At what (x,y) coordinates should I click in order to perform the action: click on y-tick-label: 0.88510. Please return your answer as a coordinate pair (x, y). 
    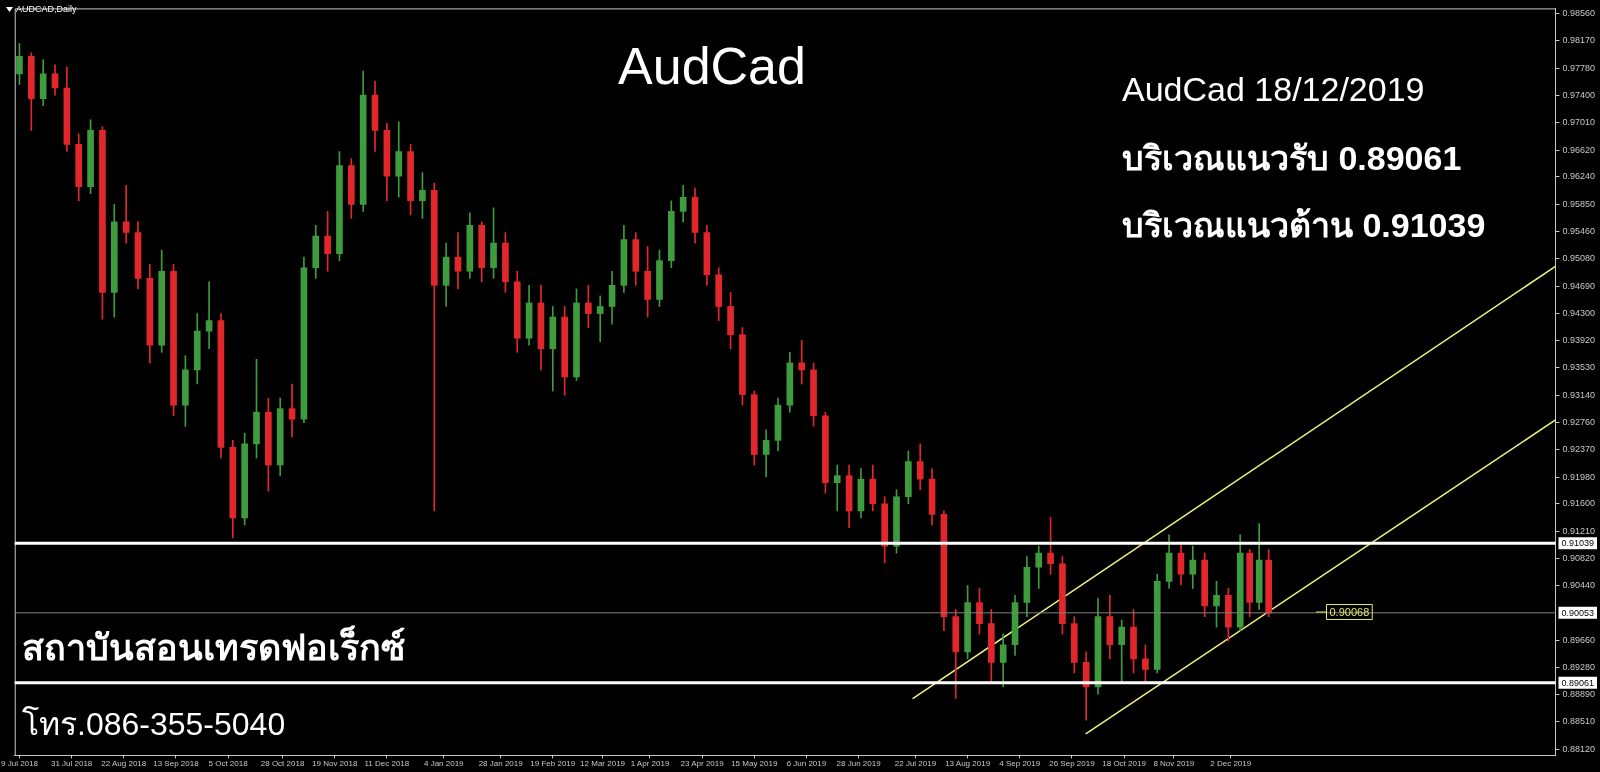
    Looking at the image, I should click on (1579, 721).